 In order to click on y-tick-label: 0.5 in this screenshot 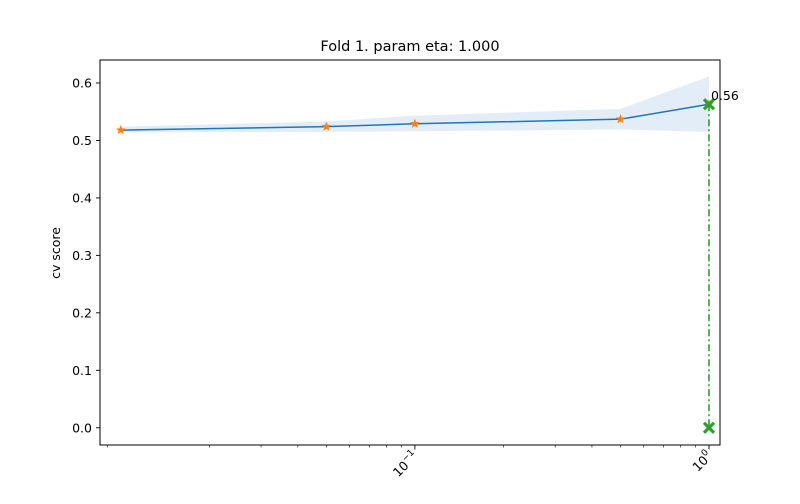, I will do `click(82, 140)`.